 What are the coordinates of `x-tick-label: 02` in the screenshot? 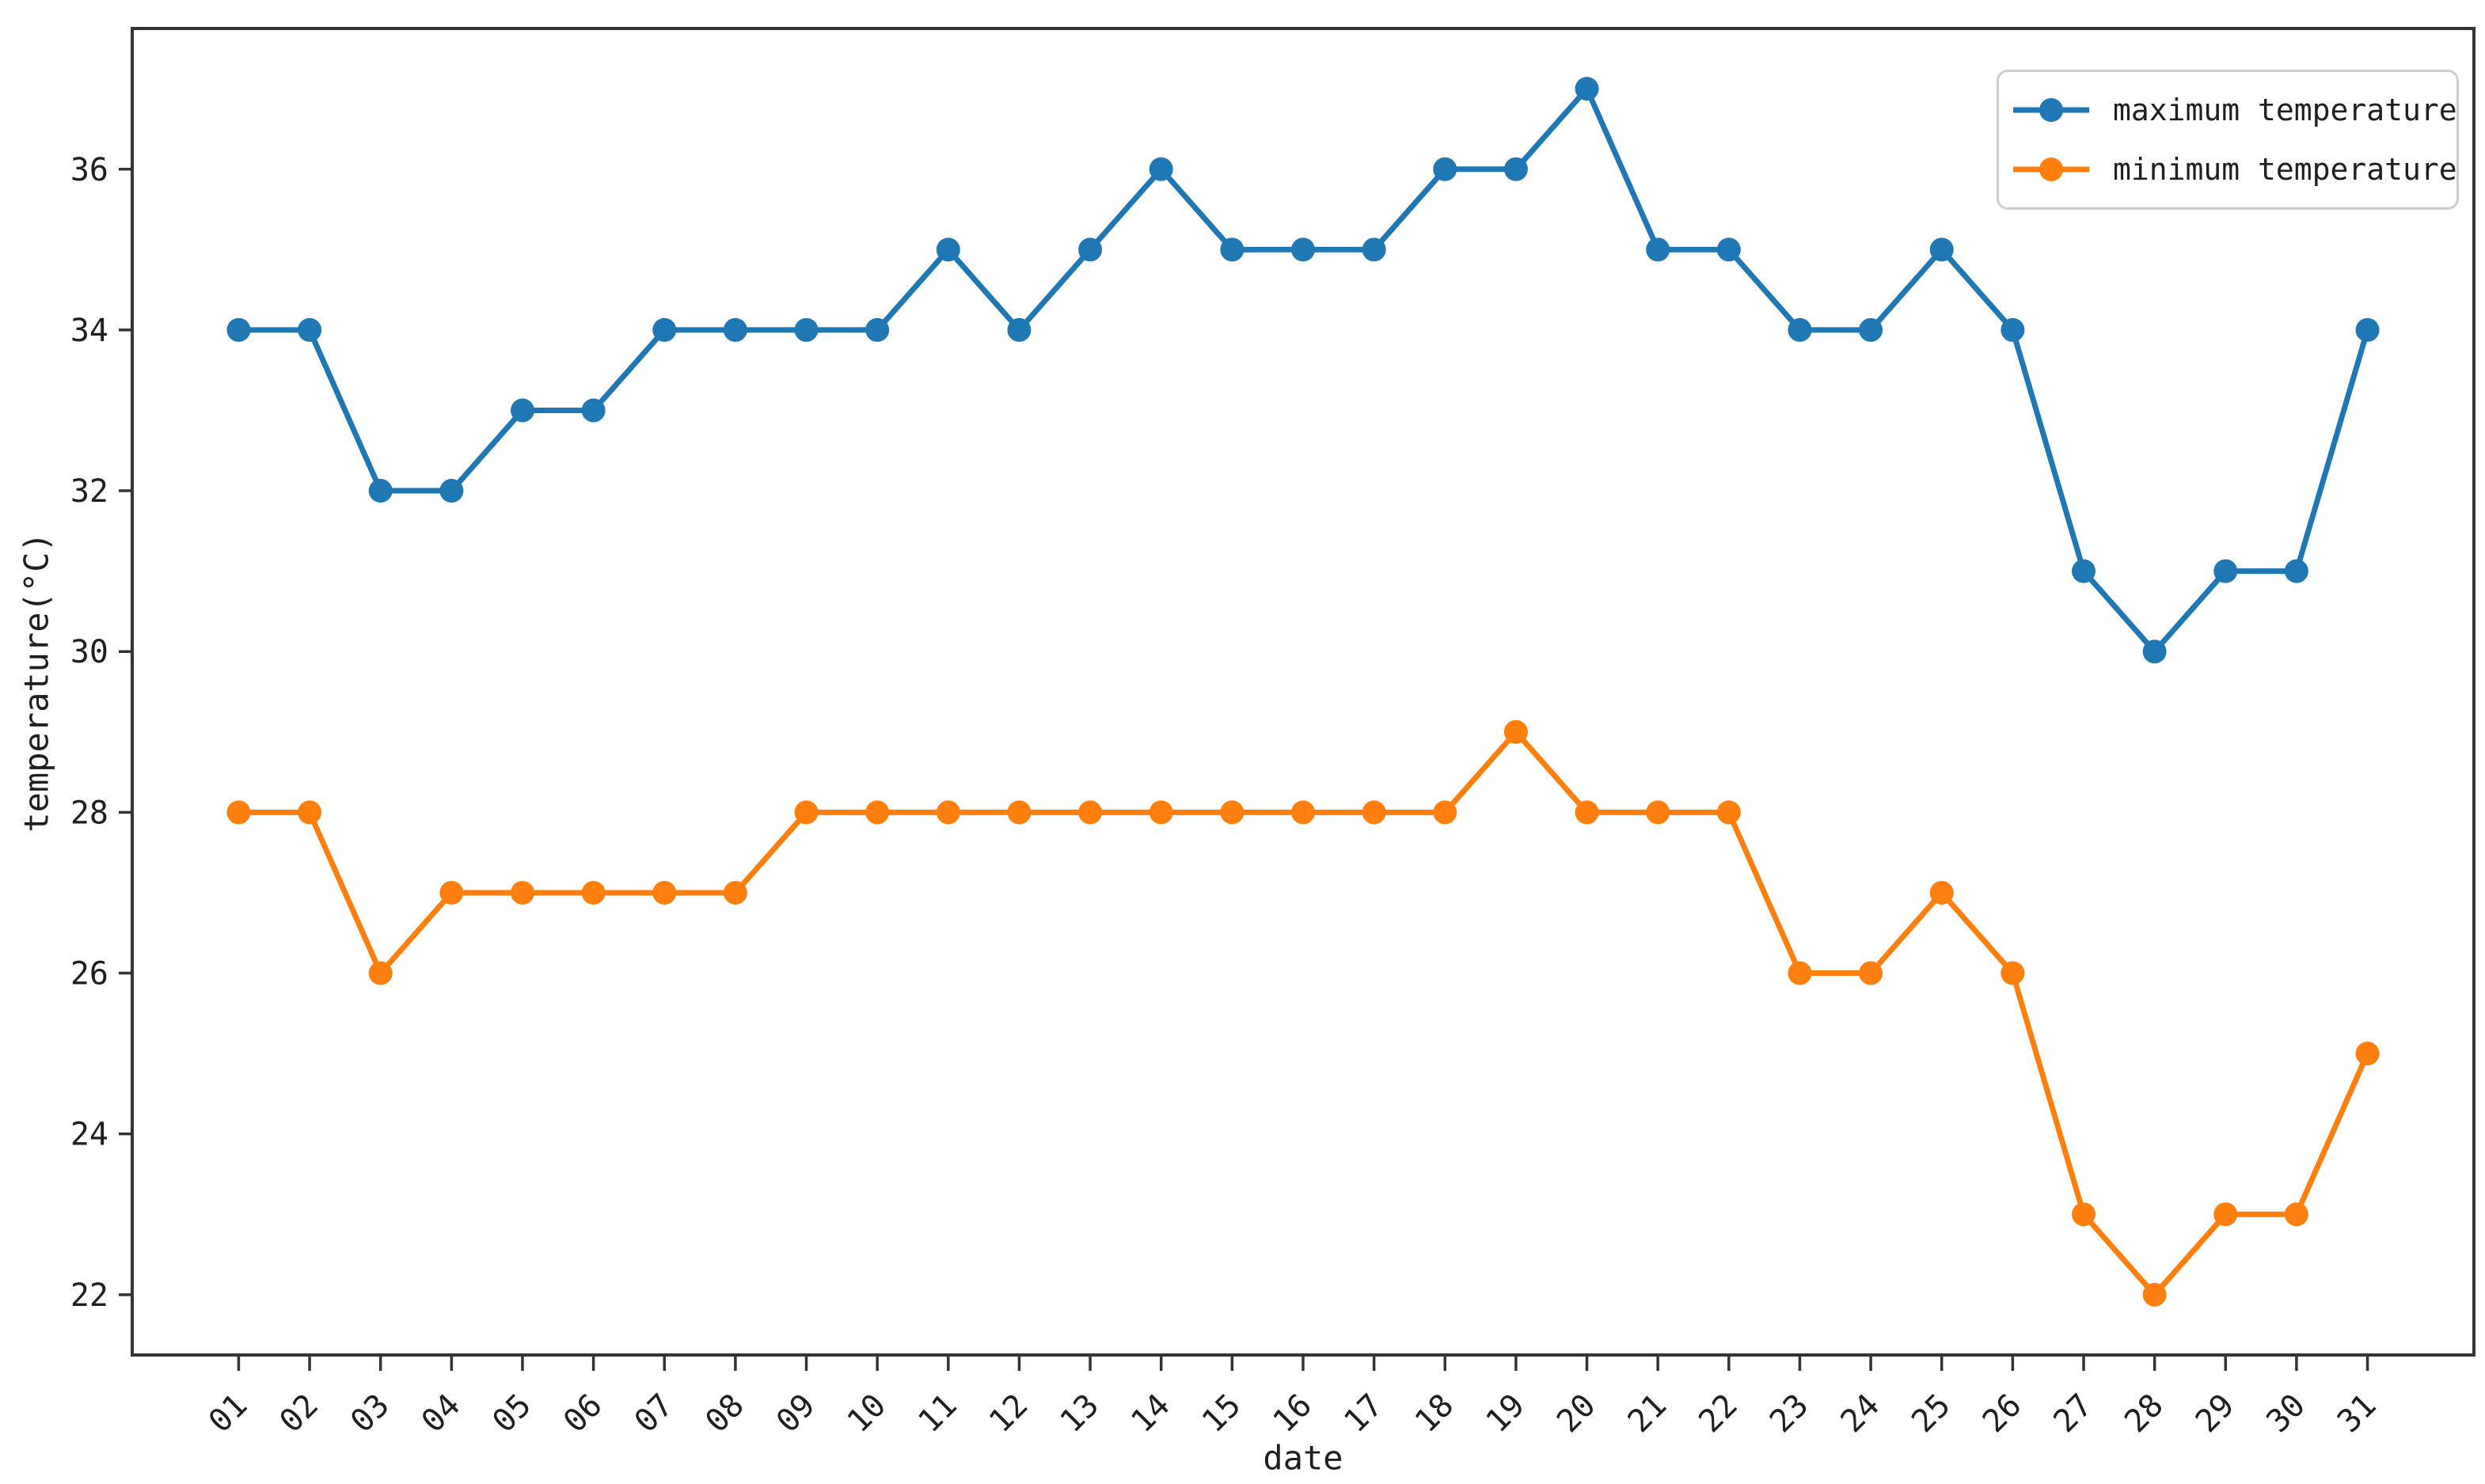 It's located at (299, 1413).